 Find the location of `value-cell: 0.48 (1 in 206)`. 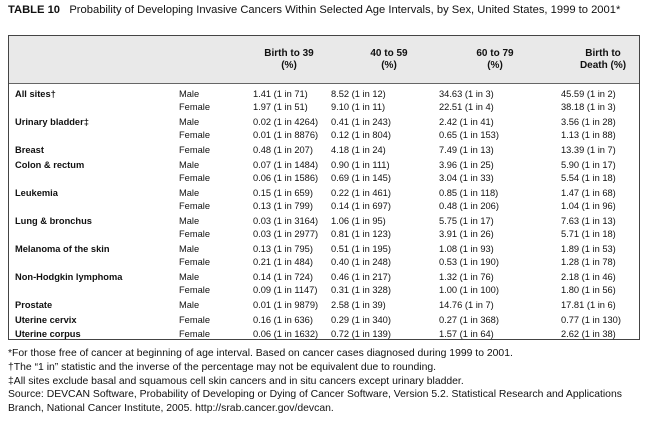

value-cell: 0.48 (1 in 206) is located at coordinates (469, 206).